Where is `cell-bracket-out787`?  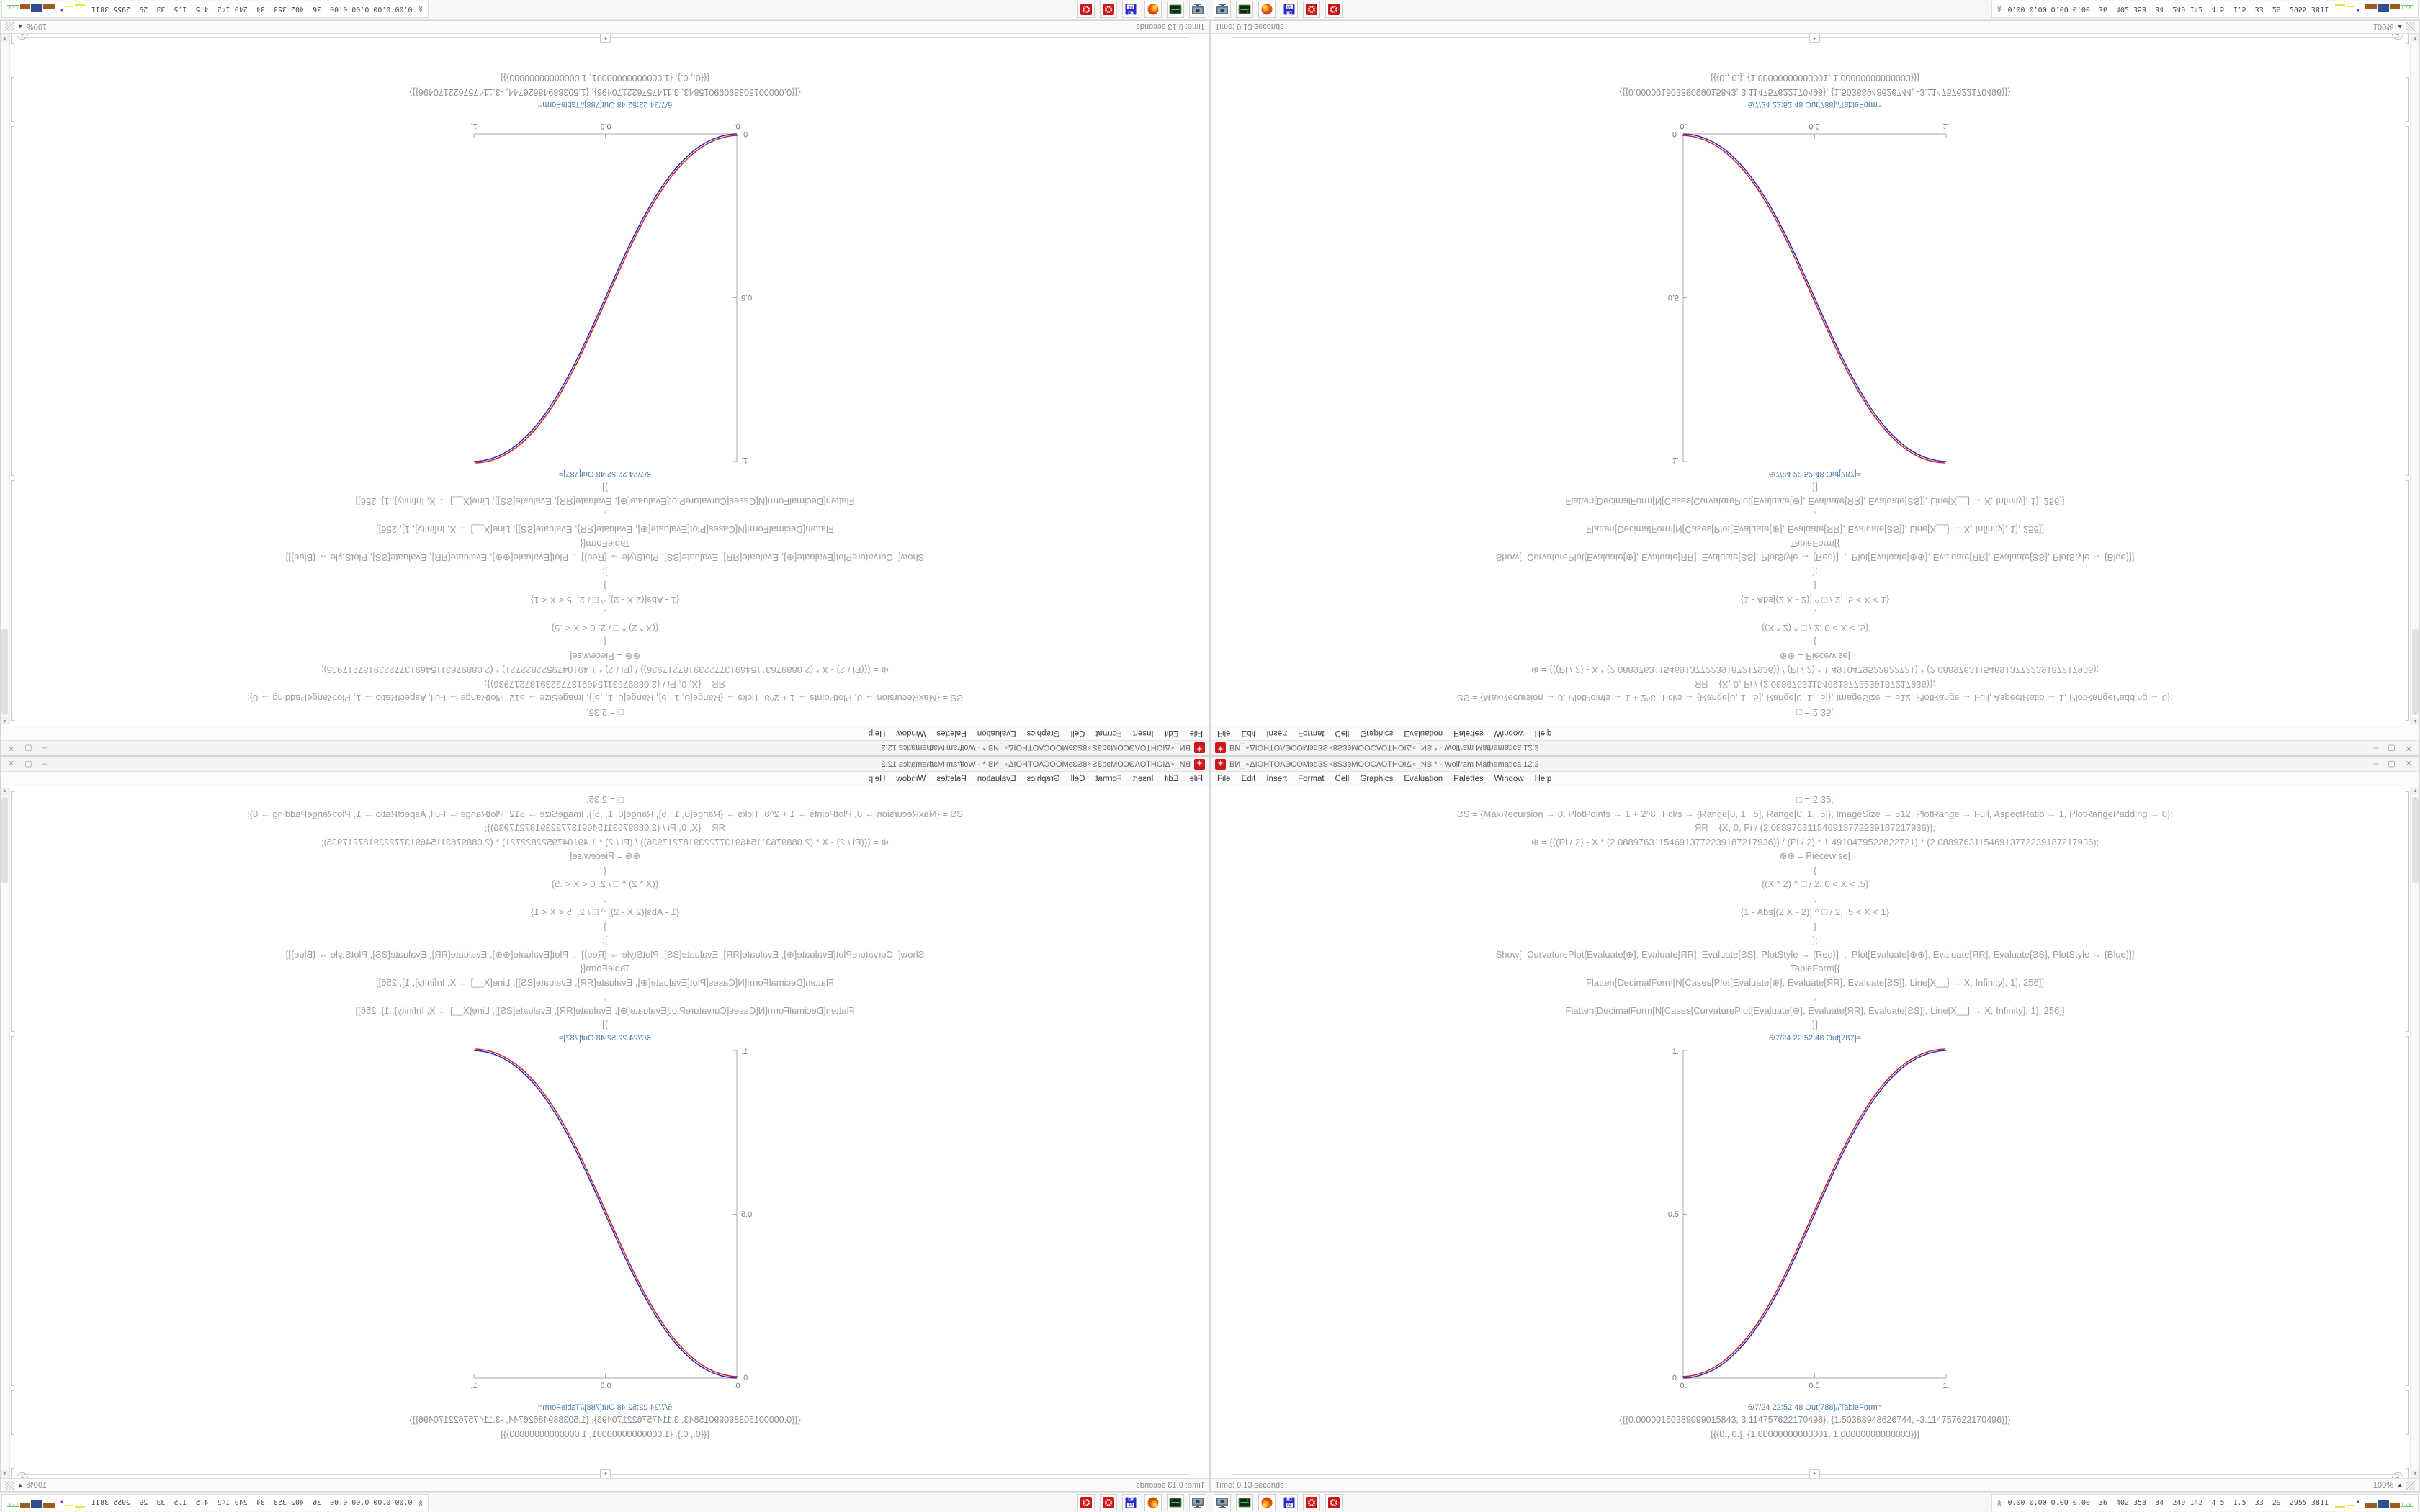
cell-bracket-out787 is located at coordinates (13, 301).